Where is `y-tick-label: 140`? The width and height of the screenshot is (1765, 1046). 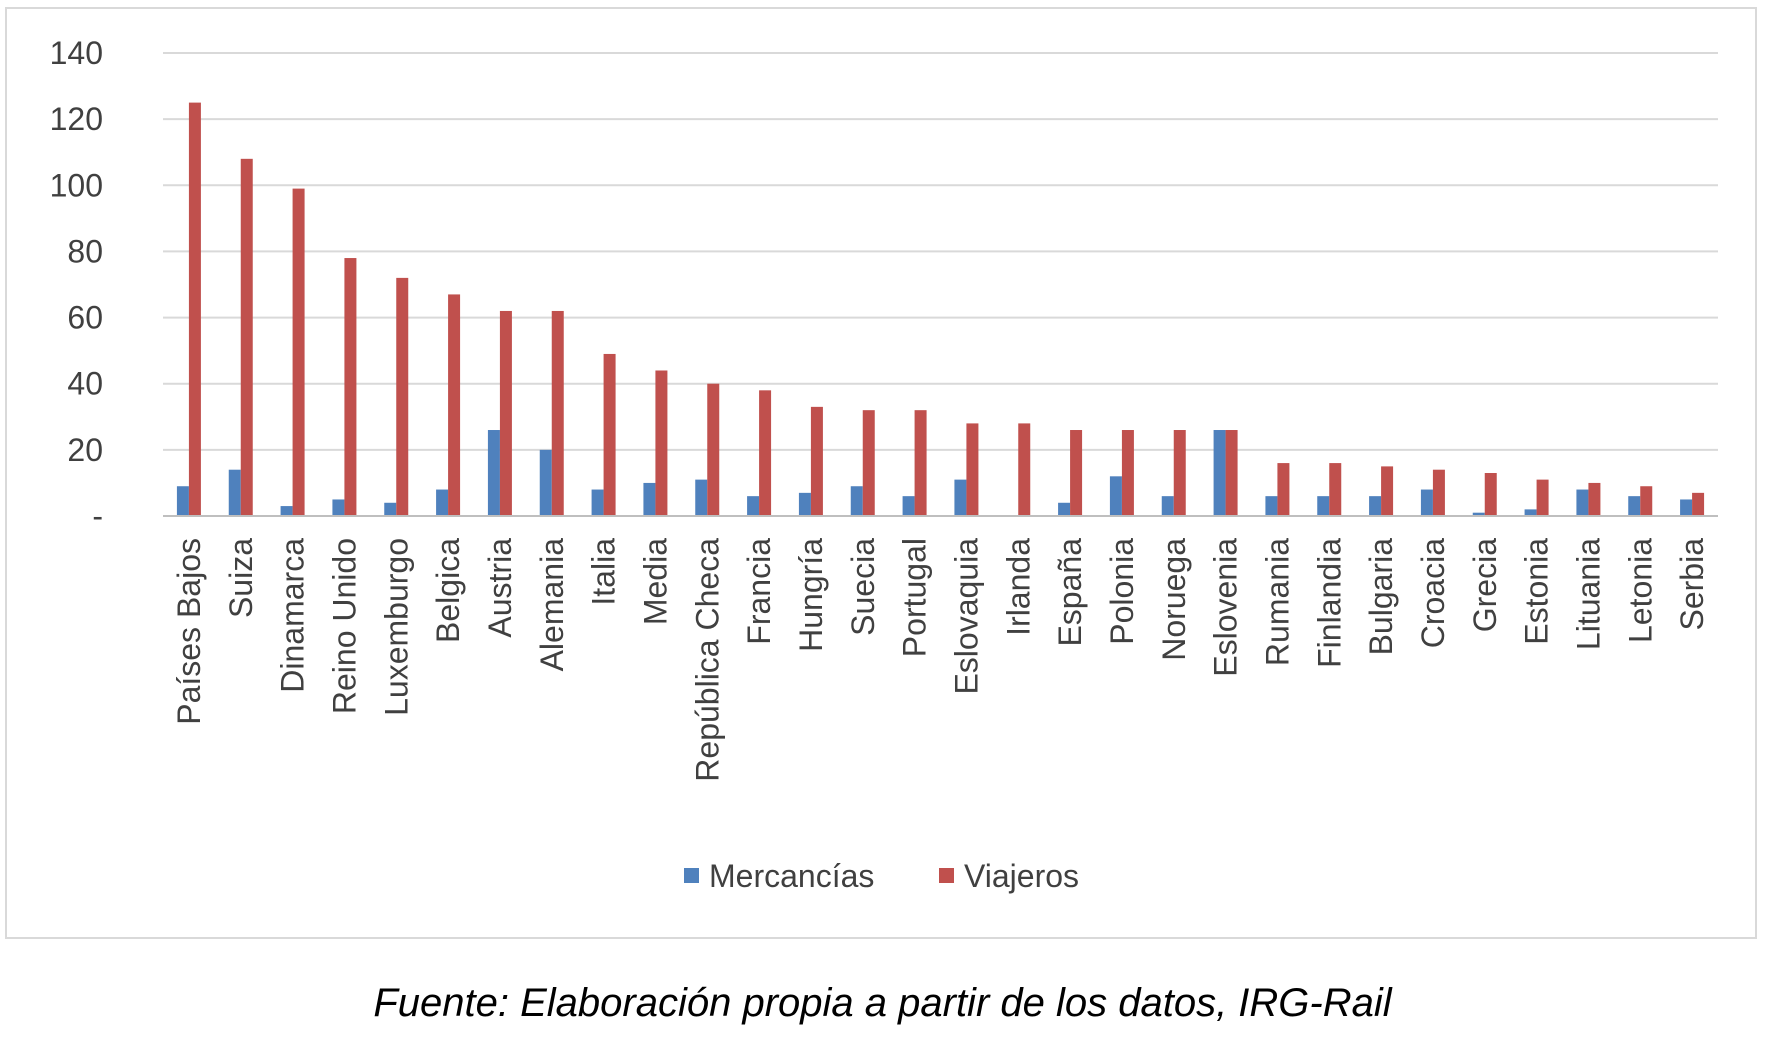
y-tick-label: 140 is located at coordinates (76, 53).